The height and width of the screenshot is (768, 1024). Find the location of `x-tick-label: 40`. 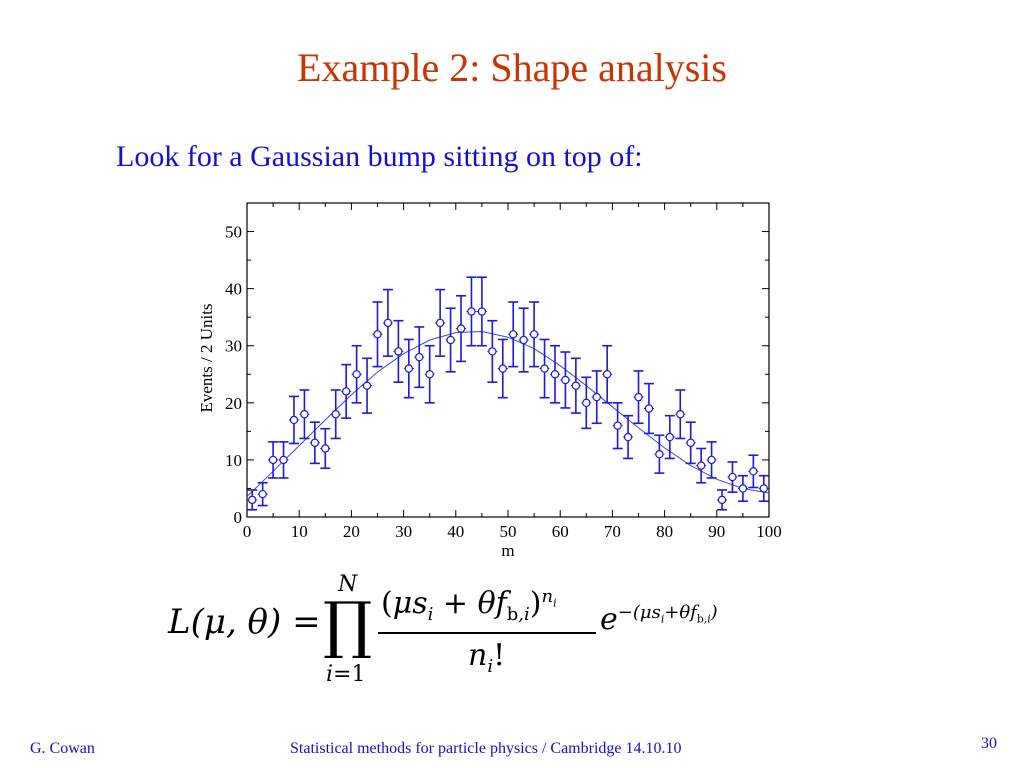

x-tick-label: 40 is located at coordinates (455, 531).